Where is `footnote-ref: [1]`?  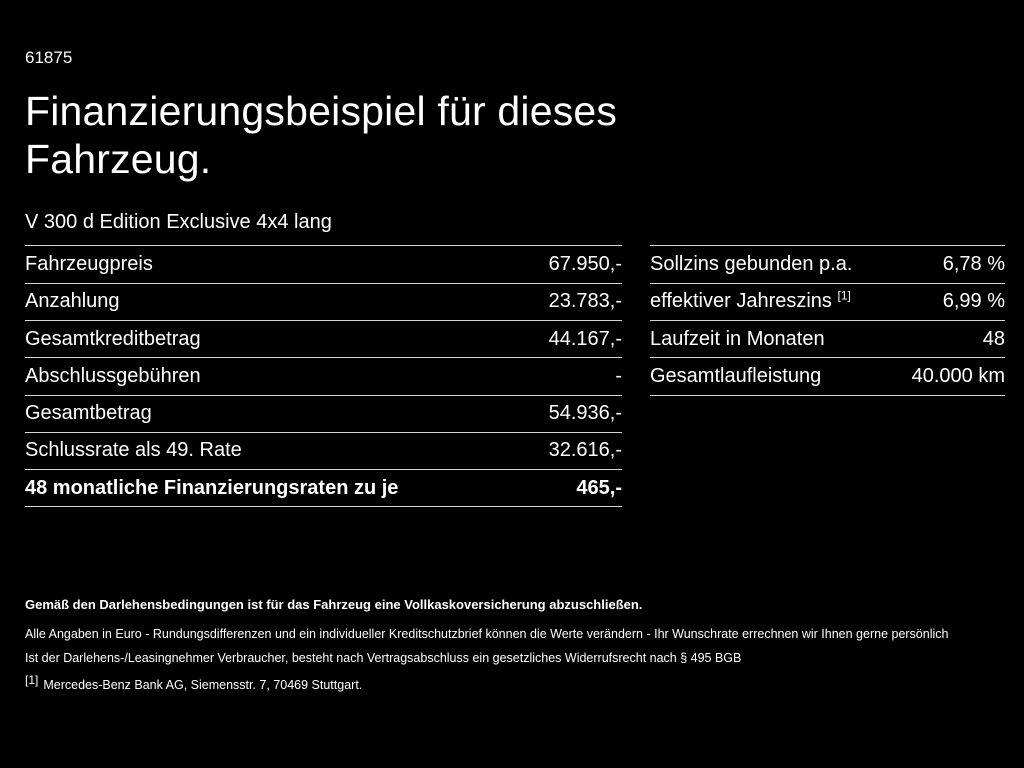
footnote-ref: [1] is located at coordinates (844, 295).